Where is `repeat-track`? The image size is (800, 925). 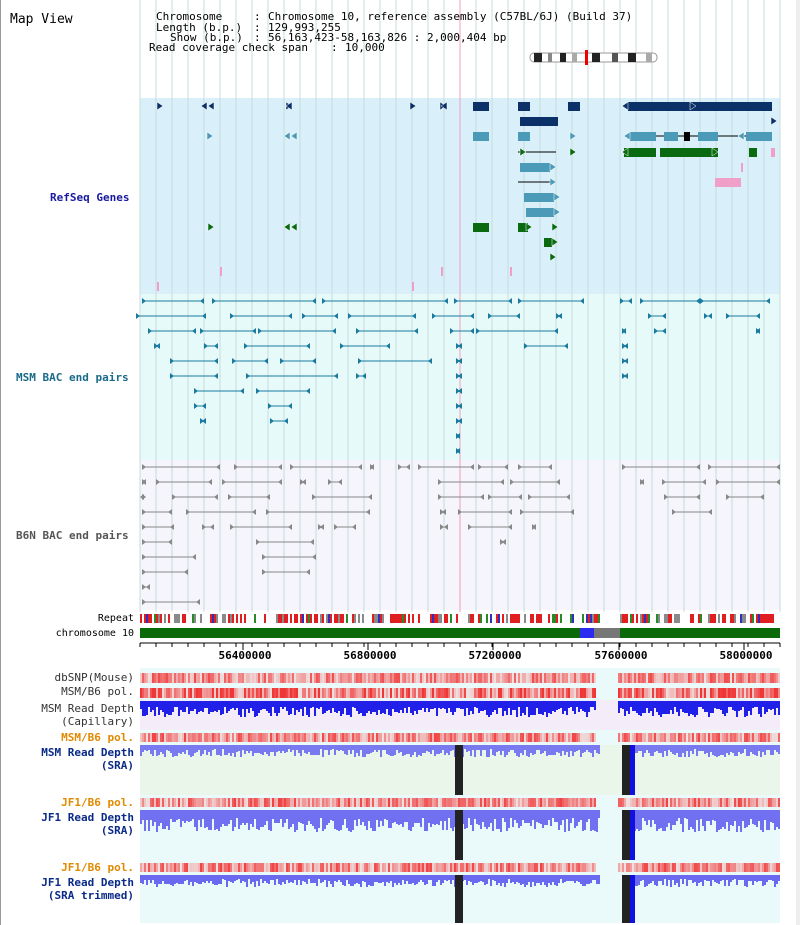 repeat-track is located at coordinates (460, 618).